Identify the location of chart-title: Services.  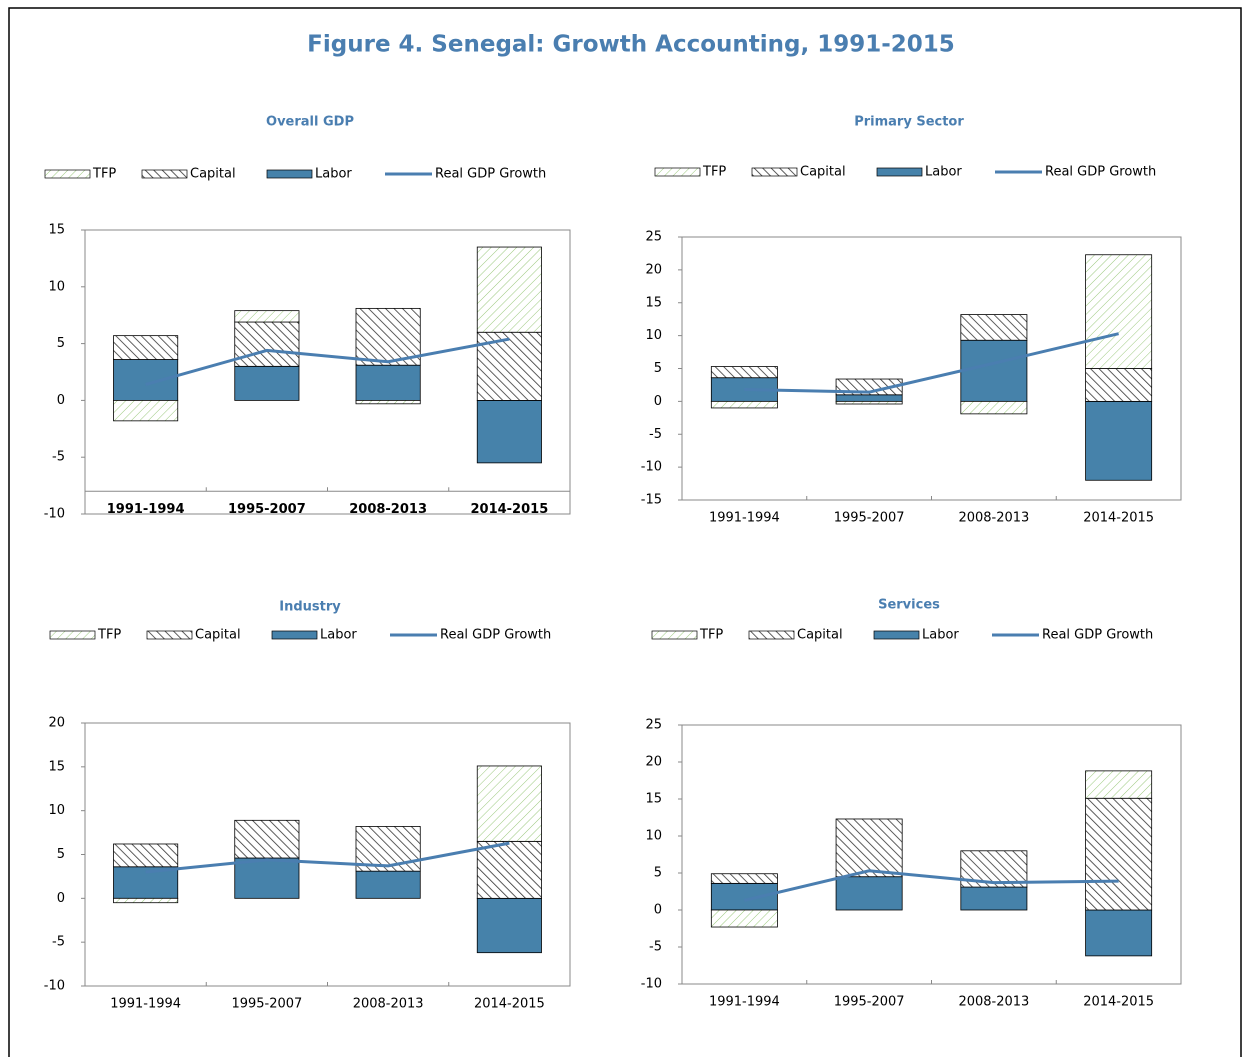
(909, 605).